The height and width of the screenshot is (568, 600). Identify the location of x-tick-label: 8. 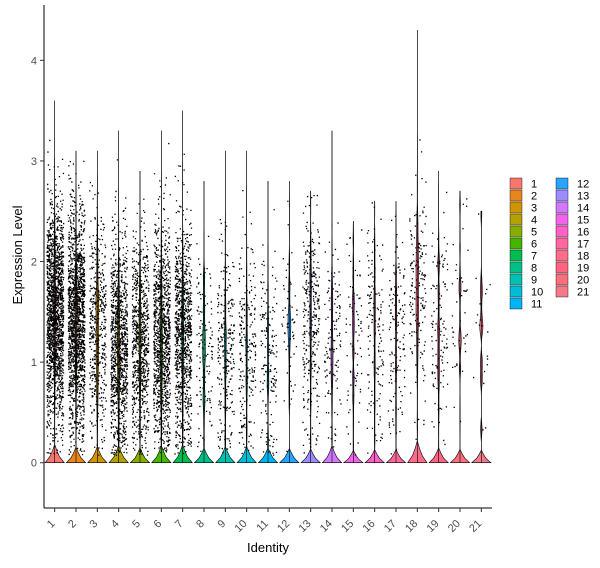
(200, 524).